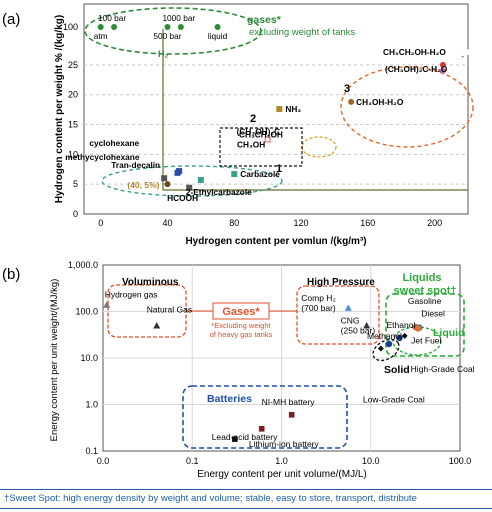 Image resolution: width=492 pixels, height=512 pixels. I want to click on panel-a-y-tick: 20, so click(73, 95).